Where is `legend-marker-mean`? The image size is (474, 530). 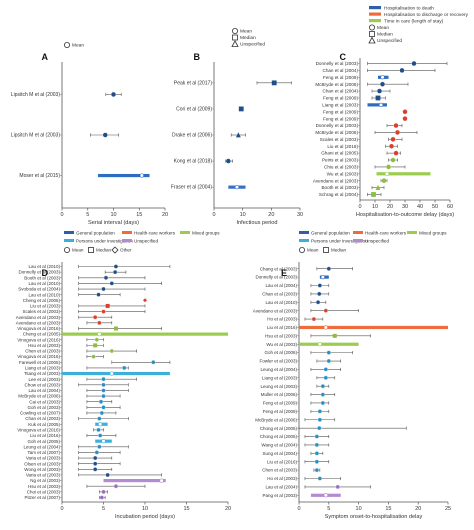 legend-marker-mean is located at coordinates (67, 249).